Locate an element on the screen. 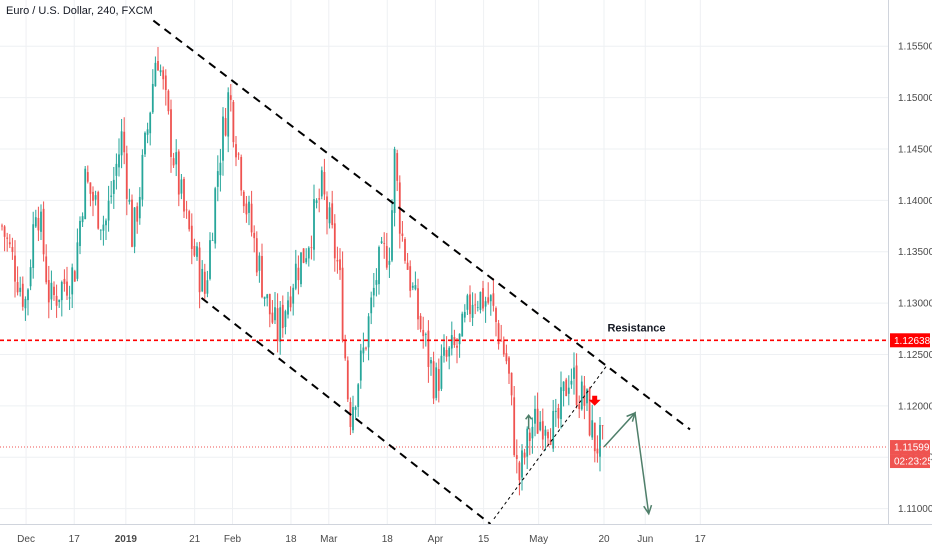 The image size is (932, 550). channel-lower-trendline is located at coordinates (346, 411).